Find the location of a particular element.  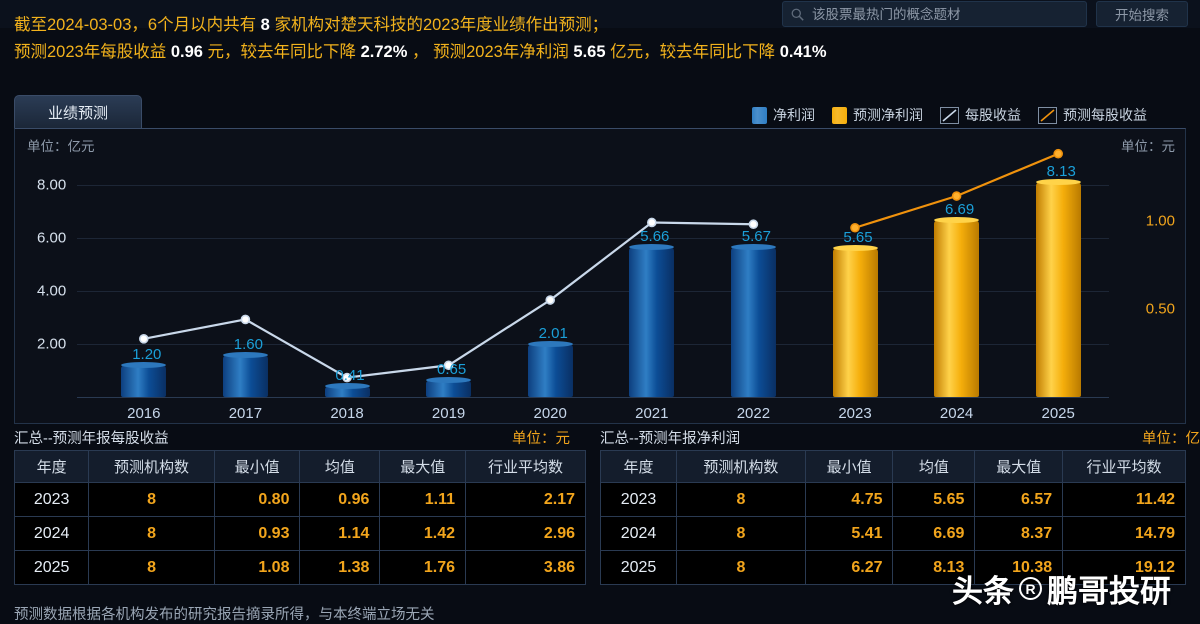

bar-value-label: 5.67 is located at coordinates (756, 237).